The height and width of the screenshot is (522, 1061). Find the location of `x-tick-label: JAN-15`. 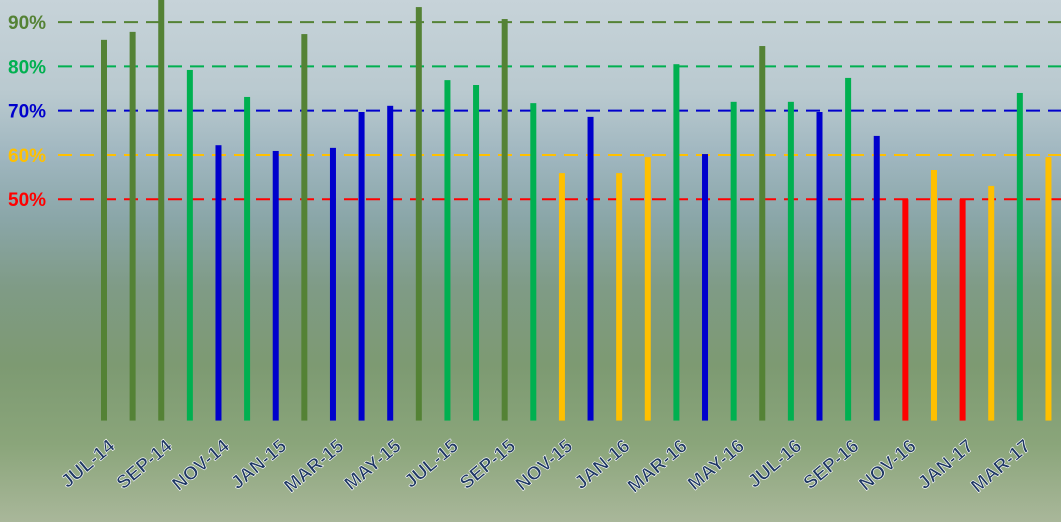

x-tick-label: JAN-15 is located at coordinates (259, 464).